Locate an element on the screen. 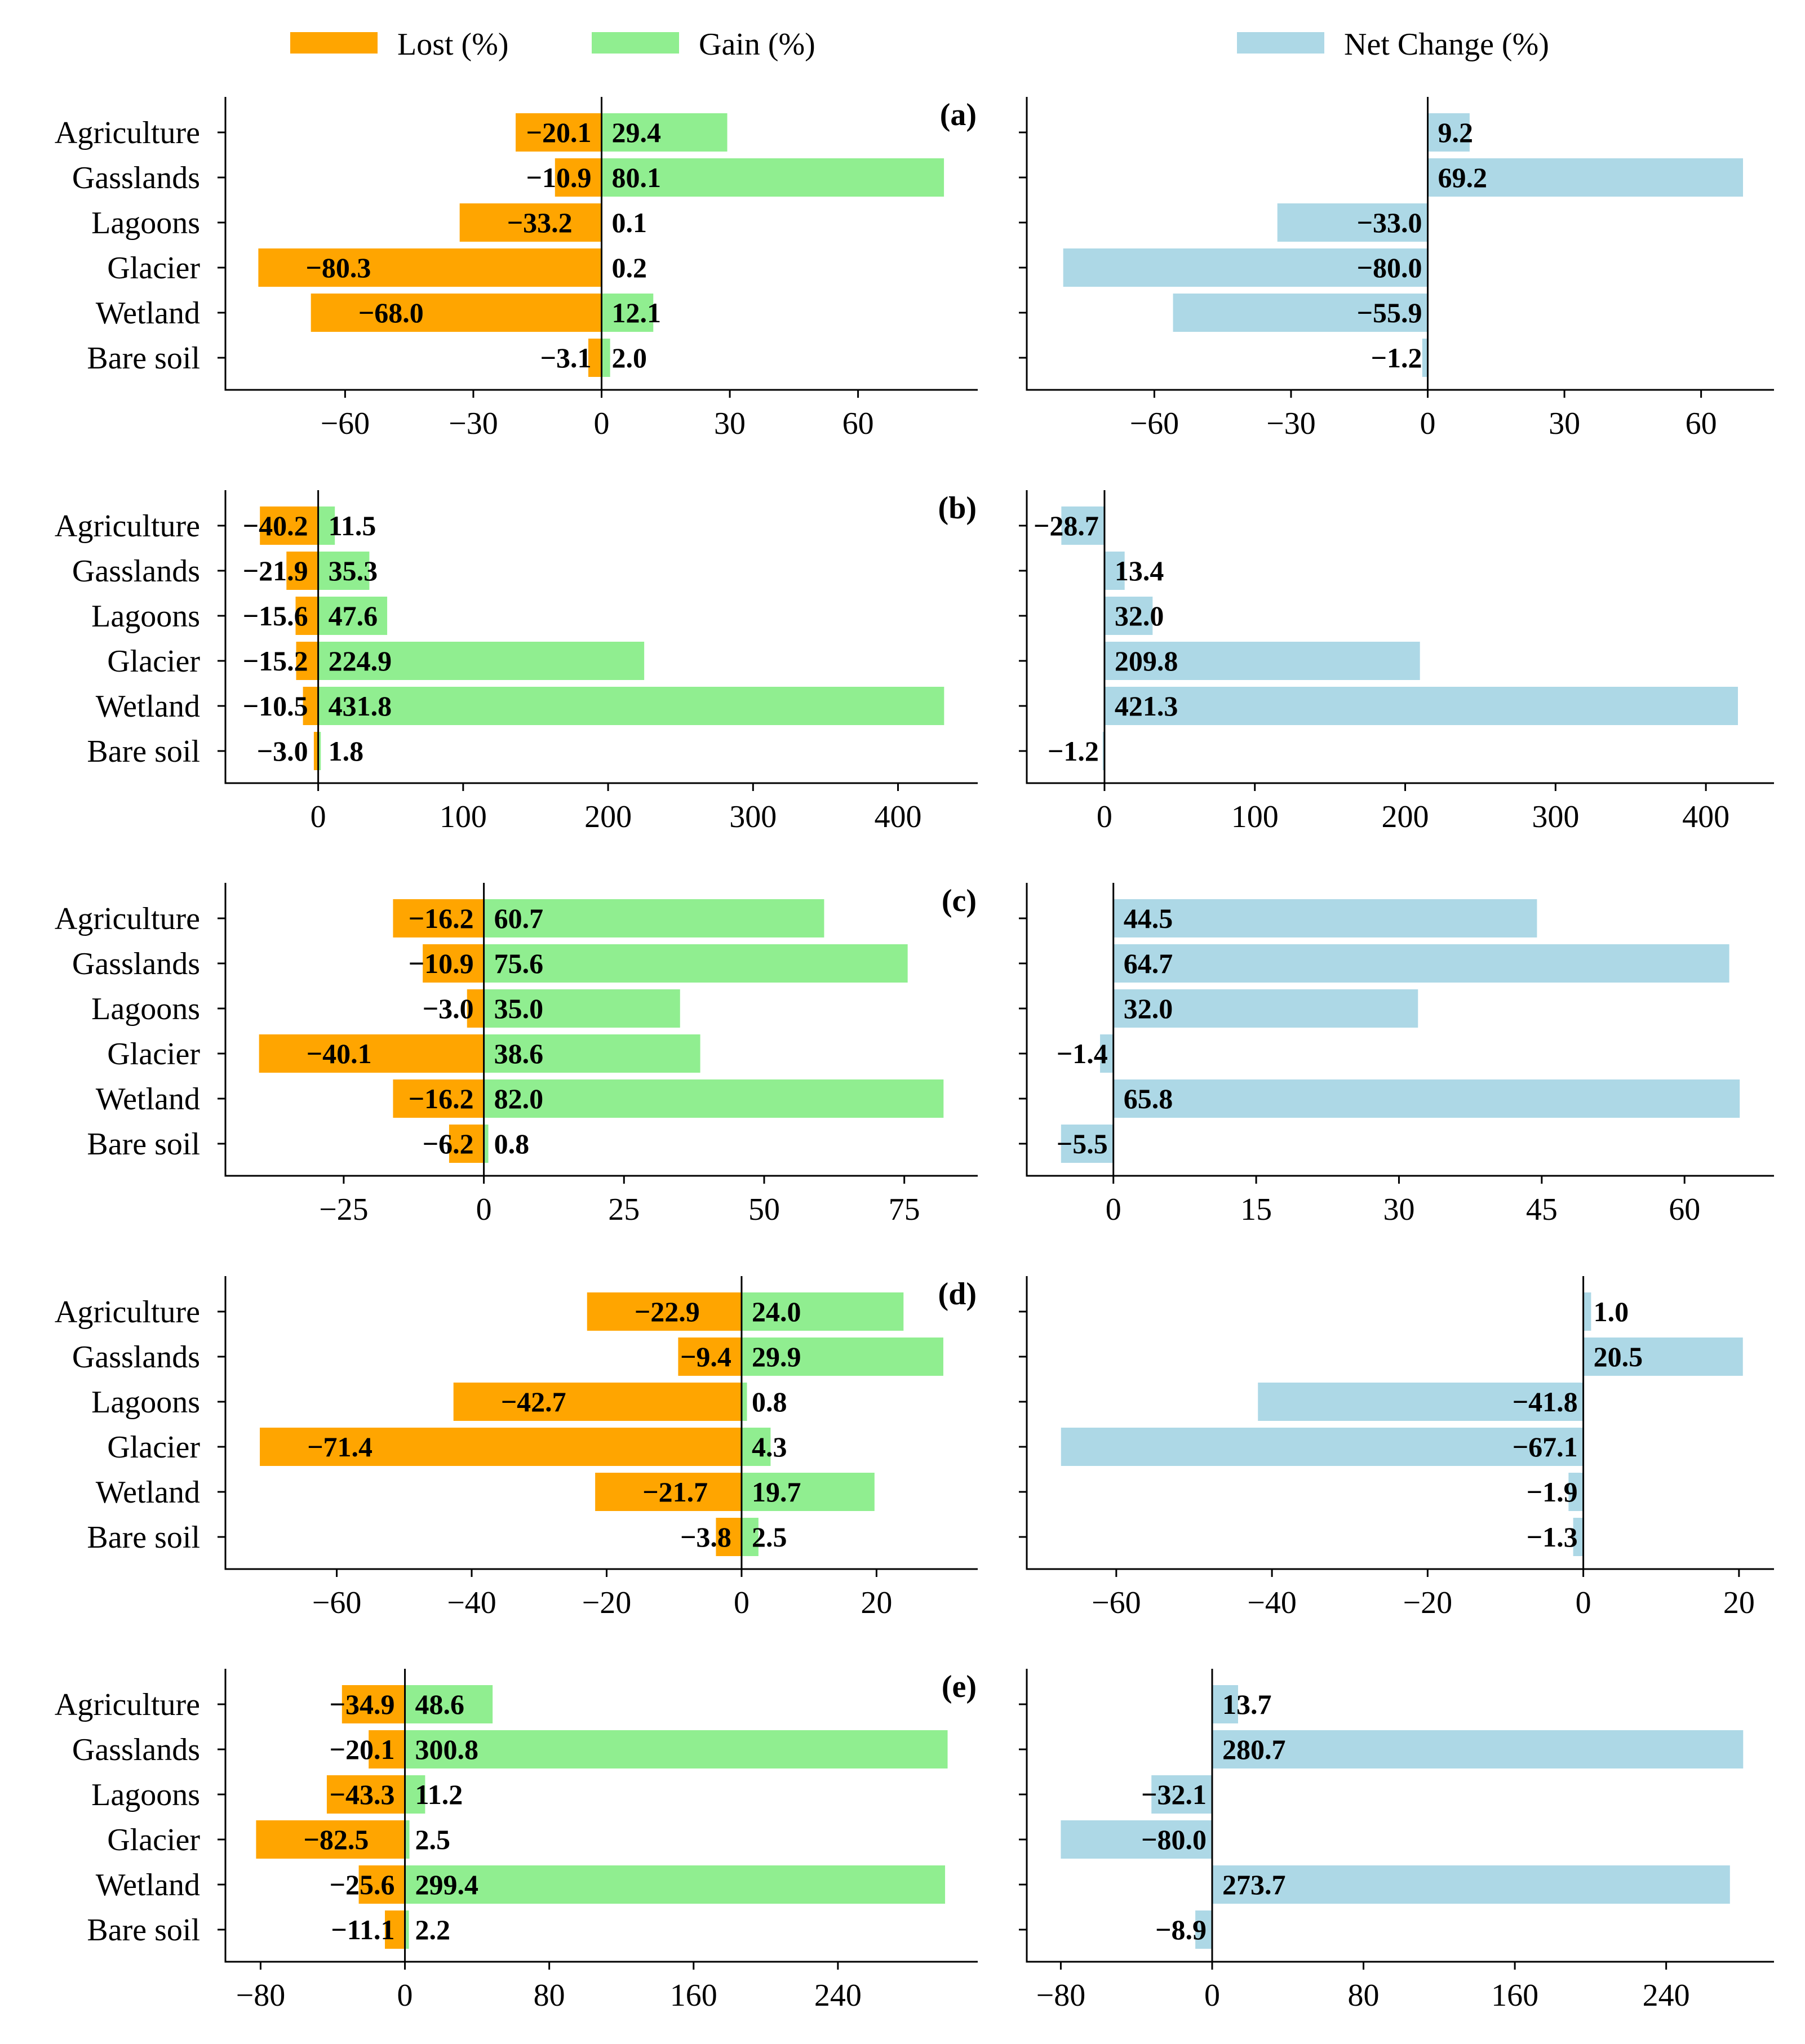 This screenshot has width=1805, height=2044. panel-4-left-category-label-0: Agriculture is located at coordinates (128, 1704).